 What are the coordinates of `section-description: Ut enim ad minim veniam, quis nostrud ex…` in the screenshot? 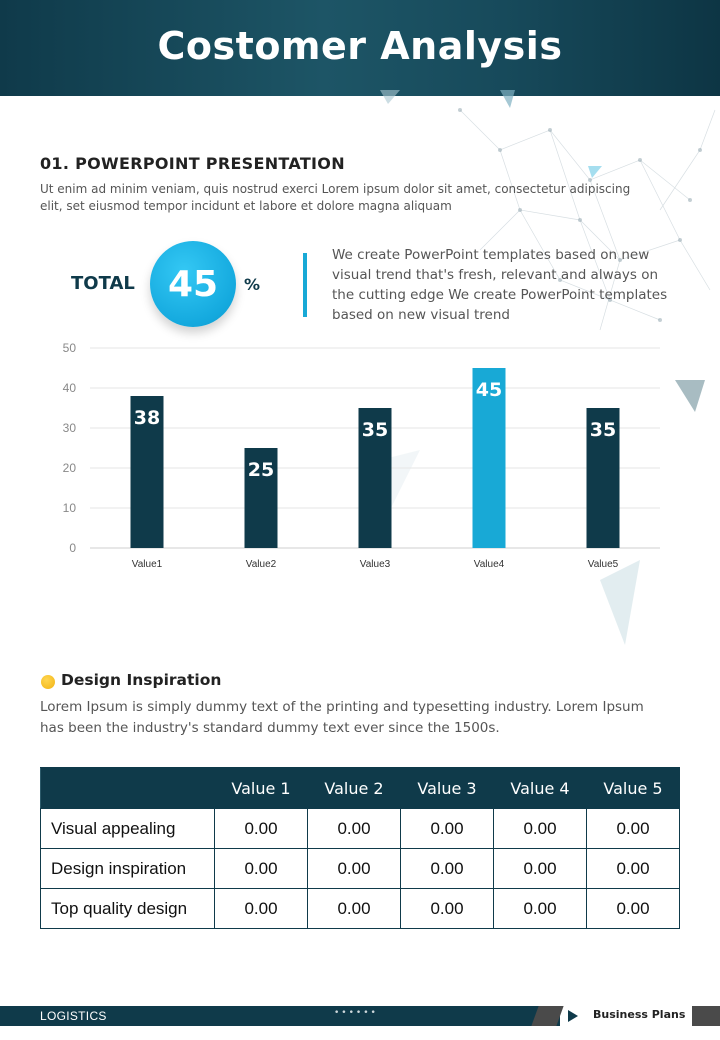 It's located at (335, 197).